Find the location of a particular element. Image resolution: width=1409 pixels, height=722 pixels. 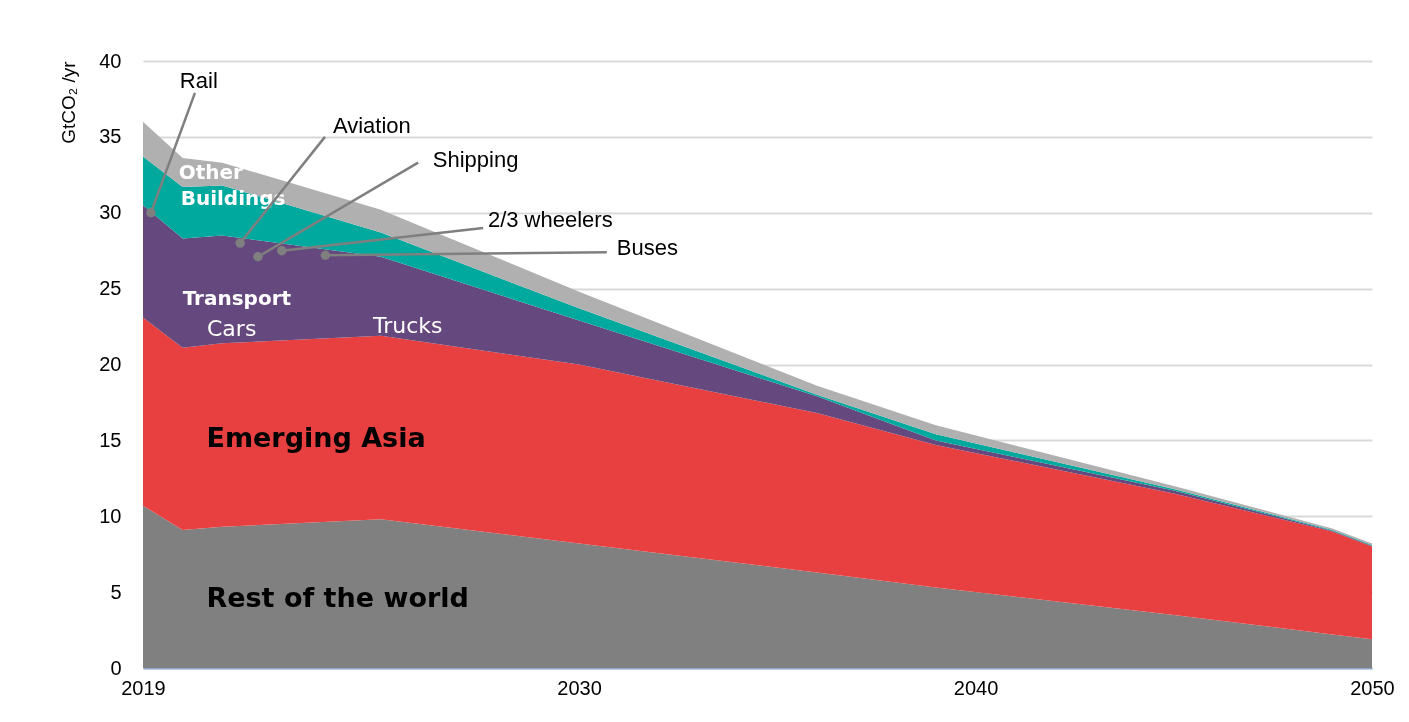

y-tick-label: 10 is located at coordinates (110, 515).